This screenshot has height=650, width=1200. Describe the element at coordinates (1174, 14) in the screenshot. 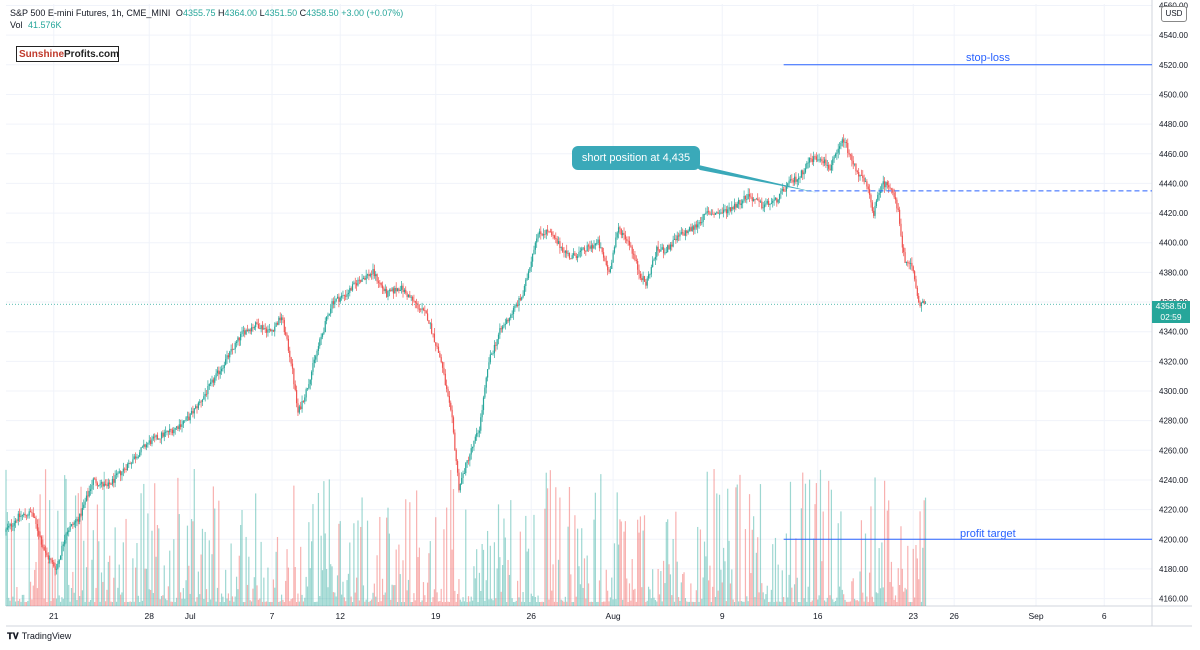

I see `currency-button: USD` at that location.